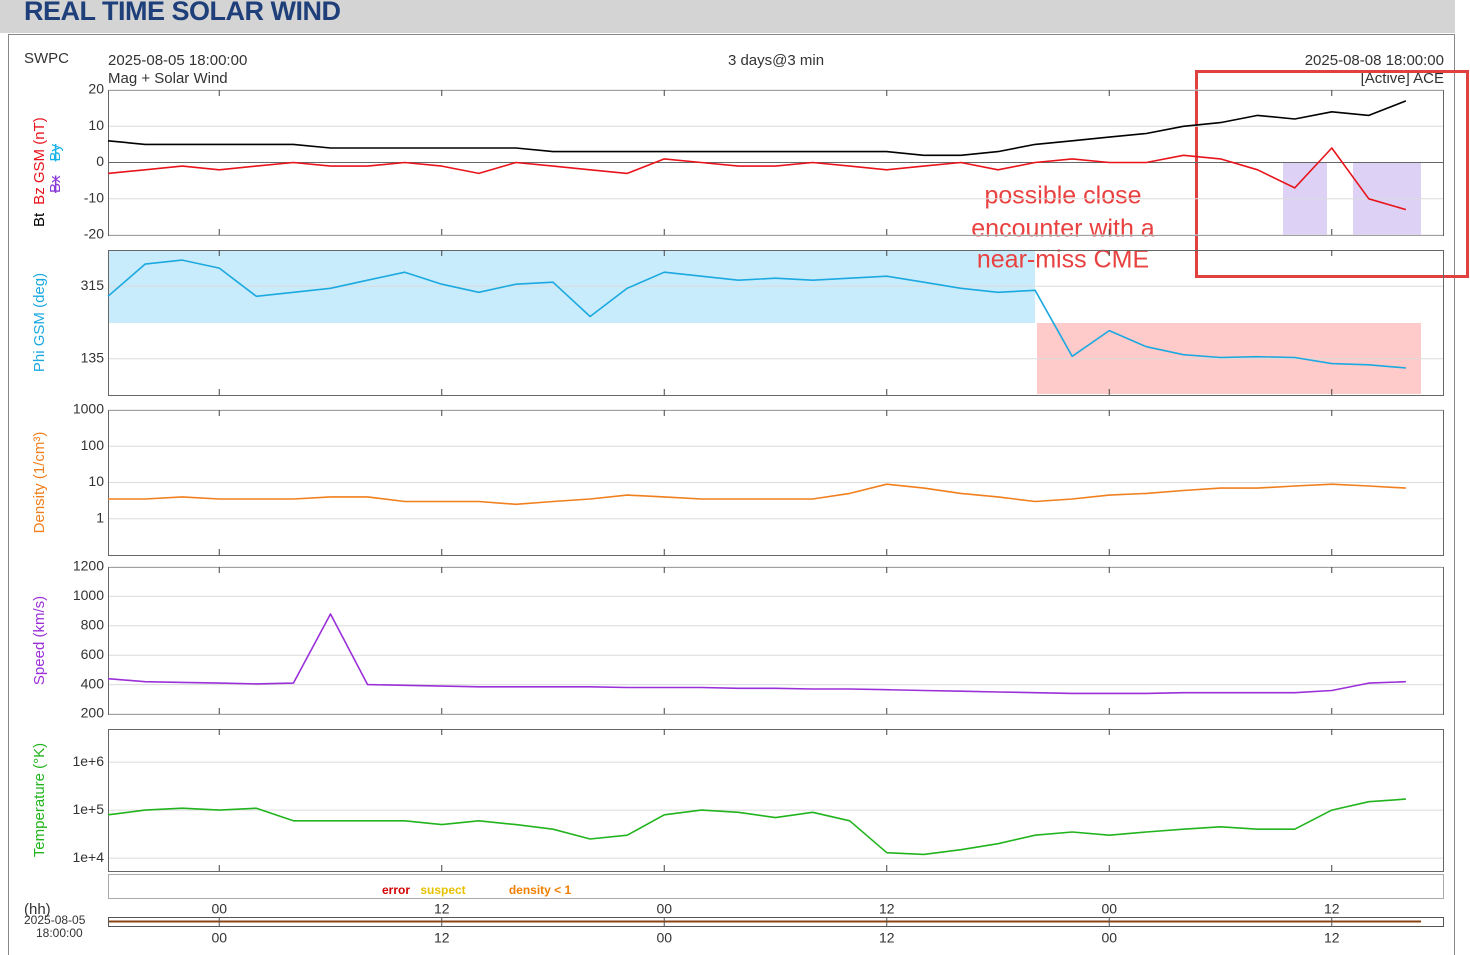 The image size is (1470, 955). I want to click on flag-label: density < 1, so click(540, 890).